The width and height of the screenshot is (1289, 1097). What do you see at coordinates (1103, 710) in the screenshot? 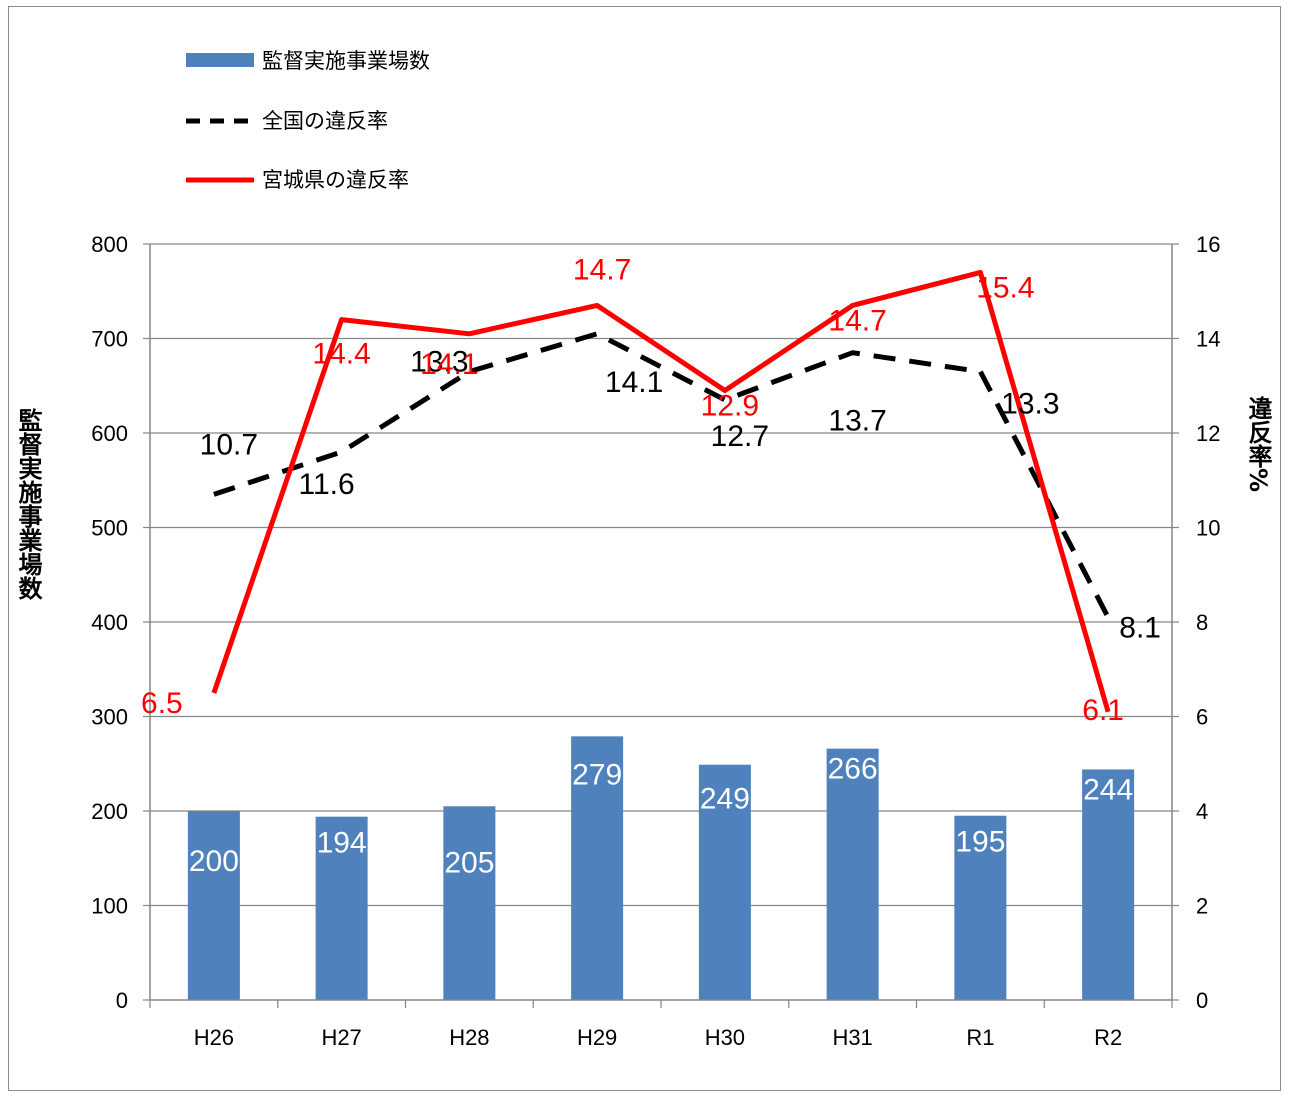
I see `miyagi-data-label: 6.1` at bounding box center [1103, 710].